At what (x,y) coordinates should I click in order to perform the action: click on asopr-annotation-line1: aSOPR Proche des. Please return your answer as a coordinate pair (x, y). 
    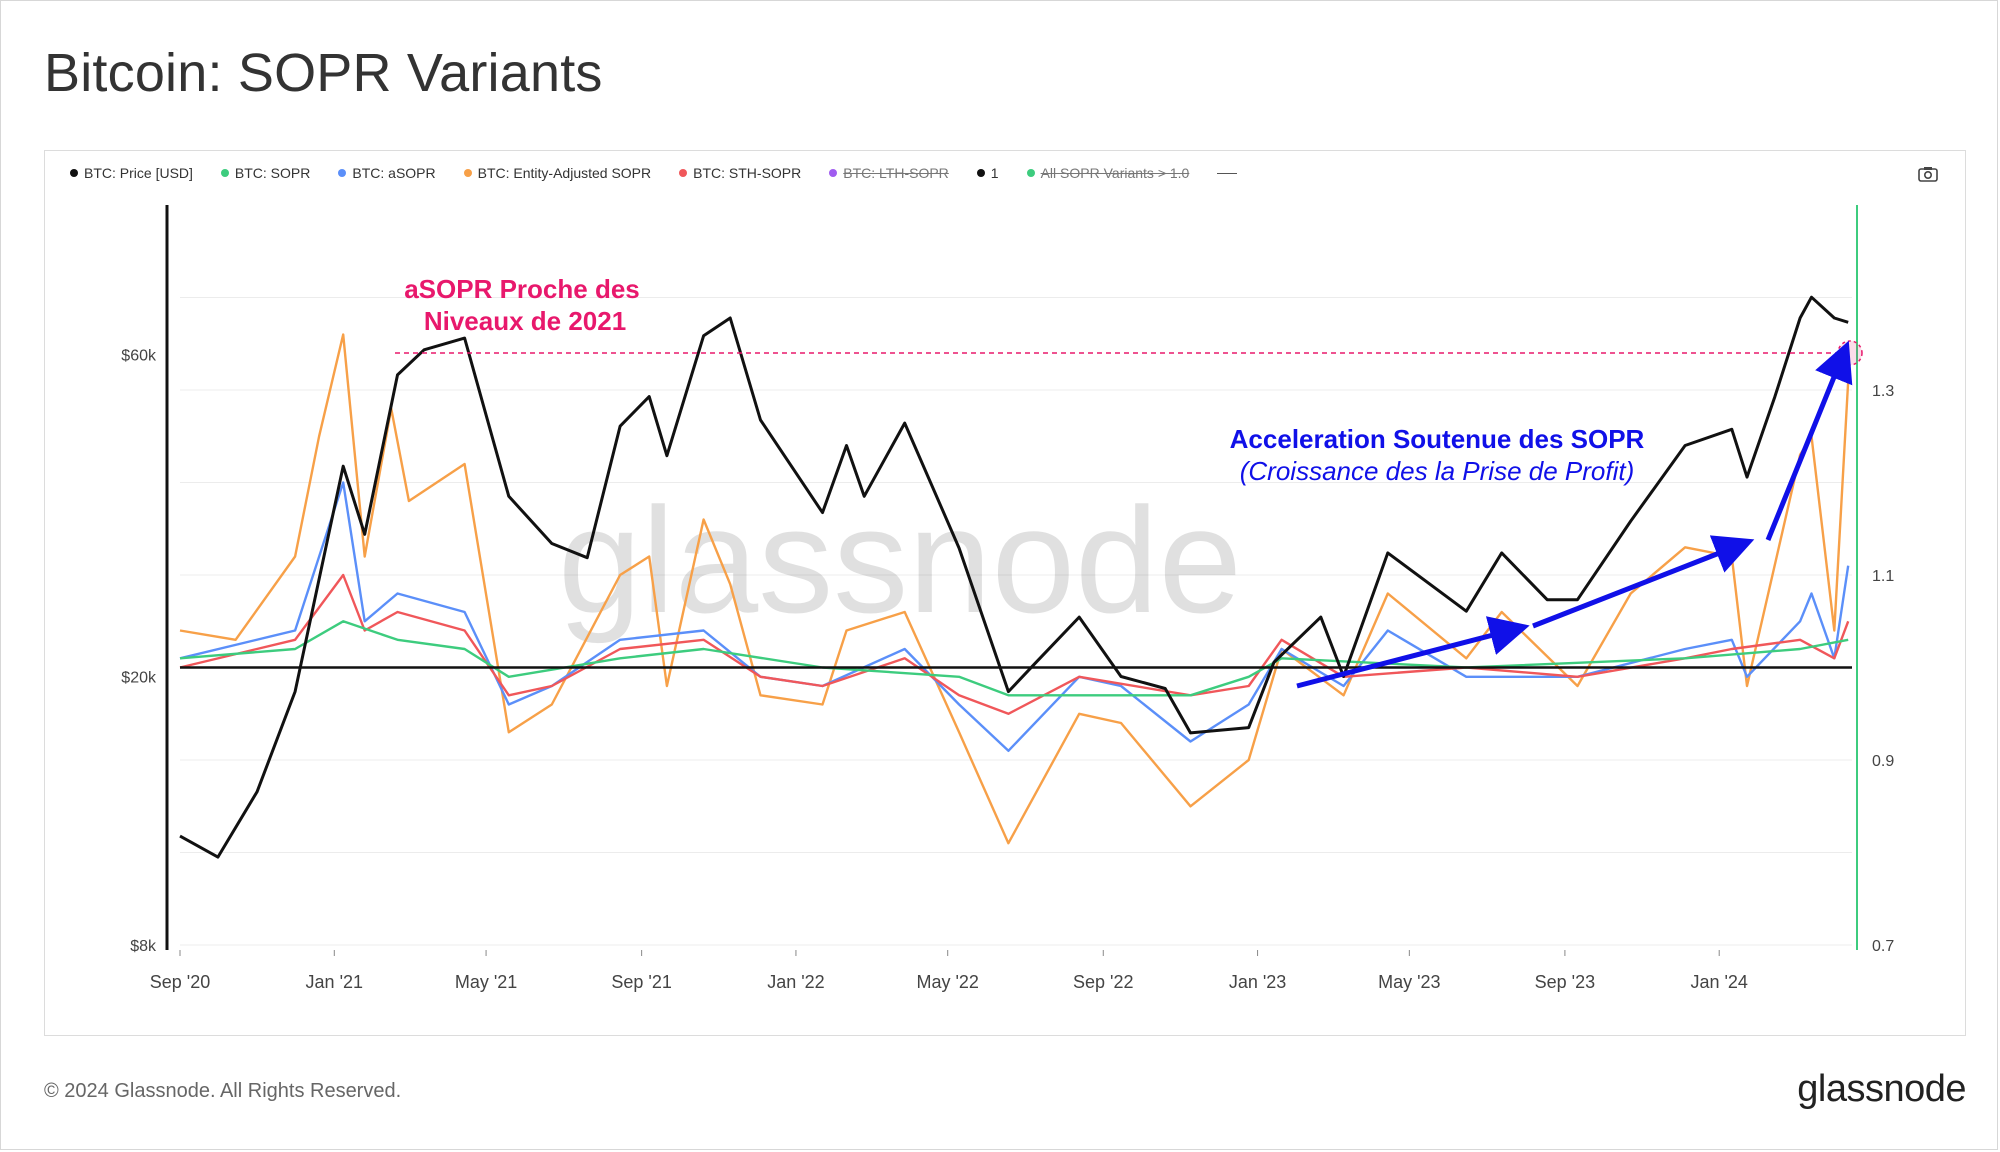
    Looking at the image, I should click on (522, 289).